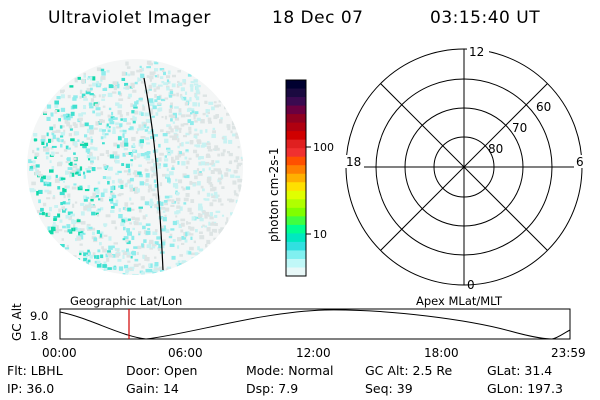 Image resolution: width=600 pixels, height=400 pixels. Describe the element at coordinates (476, 52) in the screenshot. I see `mlt-label-top: 12` at that location.